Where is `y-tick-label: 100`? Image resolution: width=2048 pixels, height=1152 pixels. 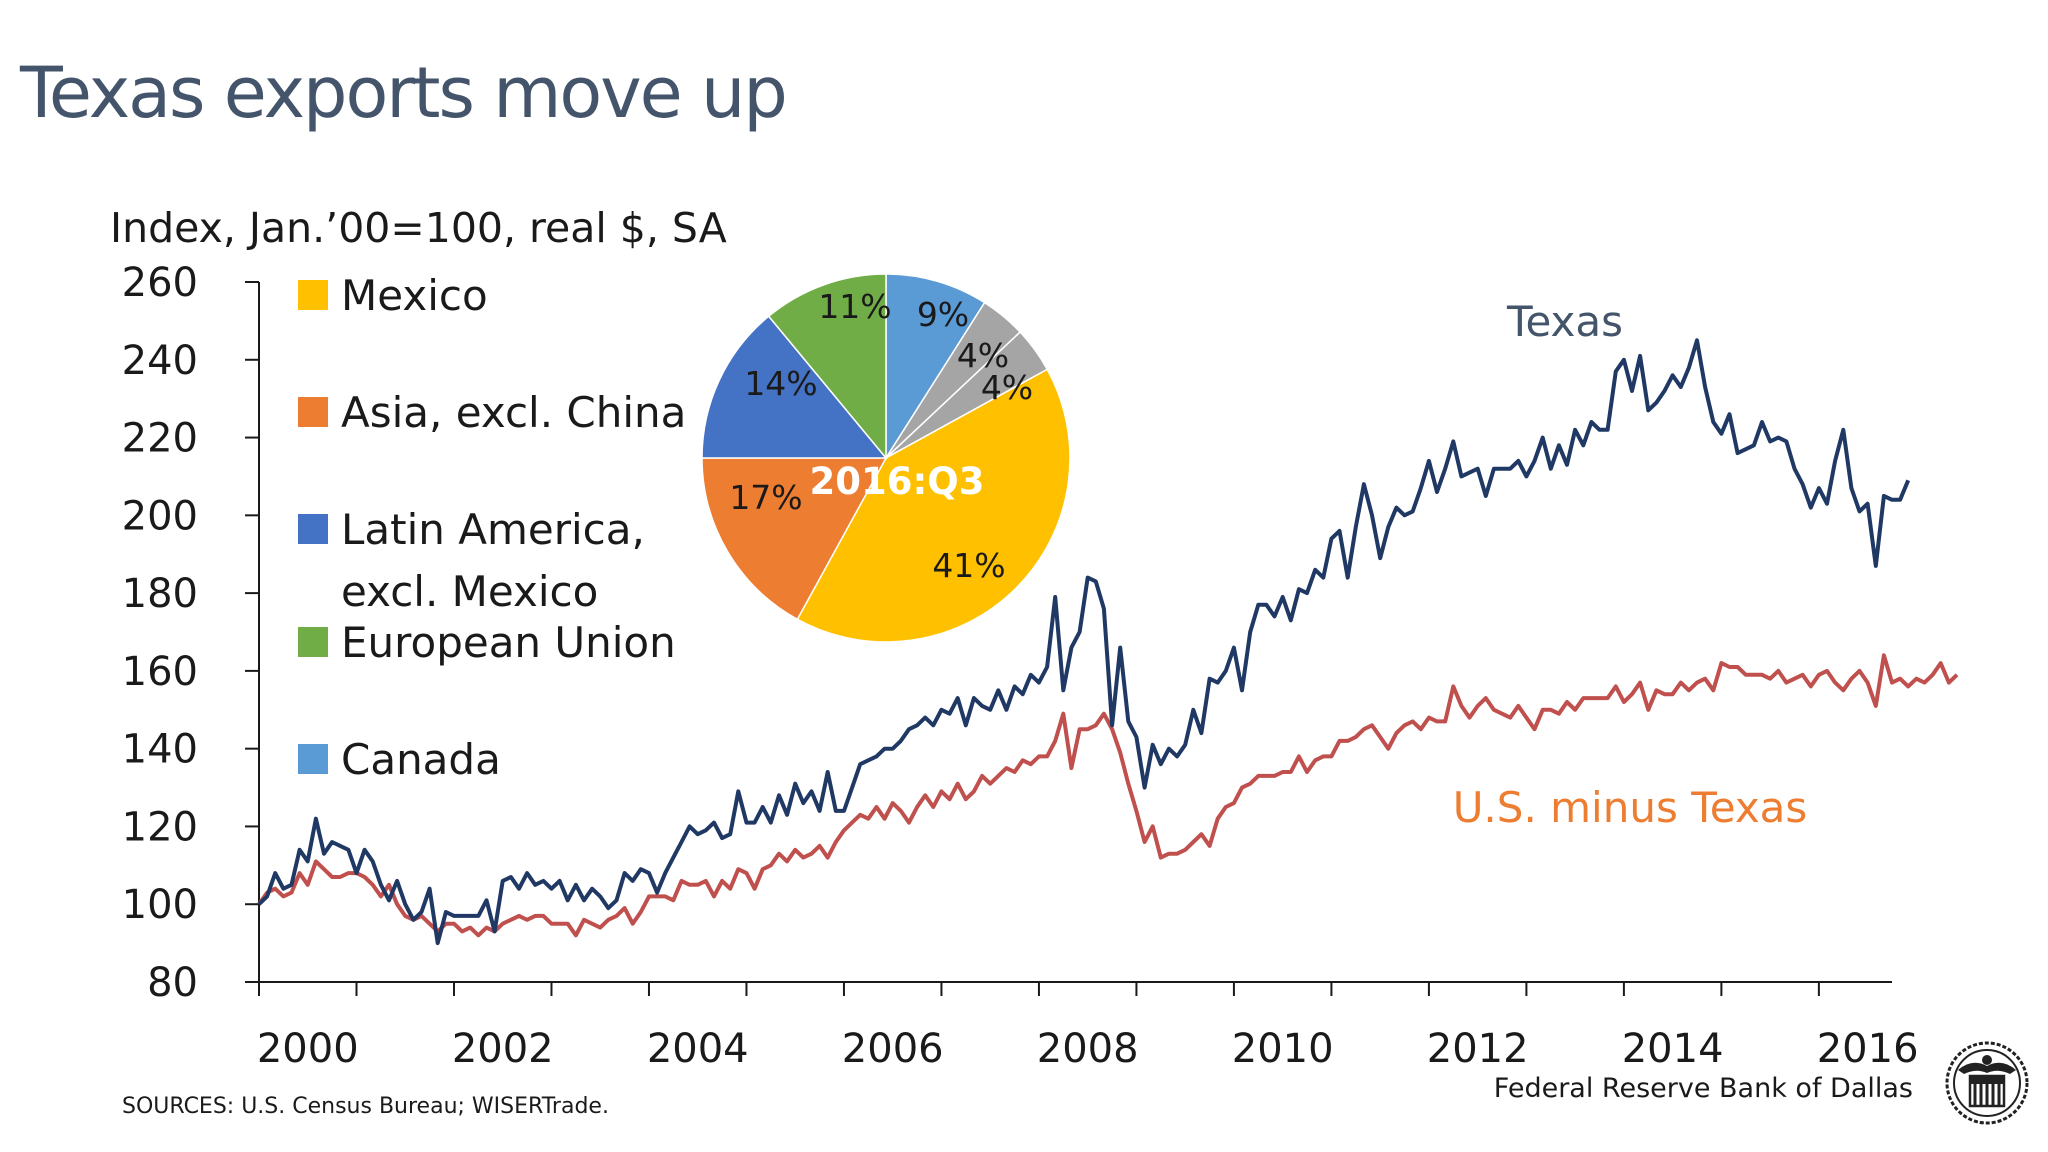 y-tick-label: 100 is located at coordinates (160, 905).